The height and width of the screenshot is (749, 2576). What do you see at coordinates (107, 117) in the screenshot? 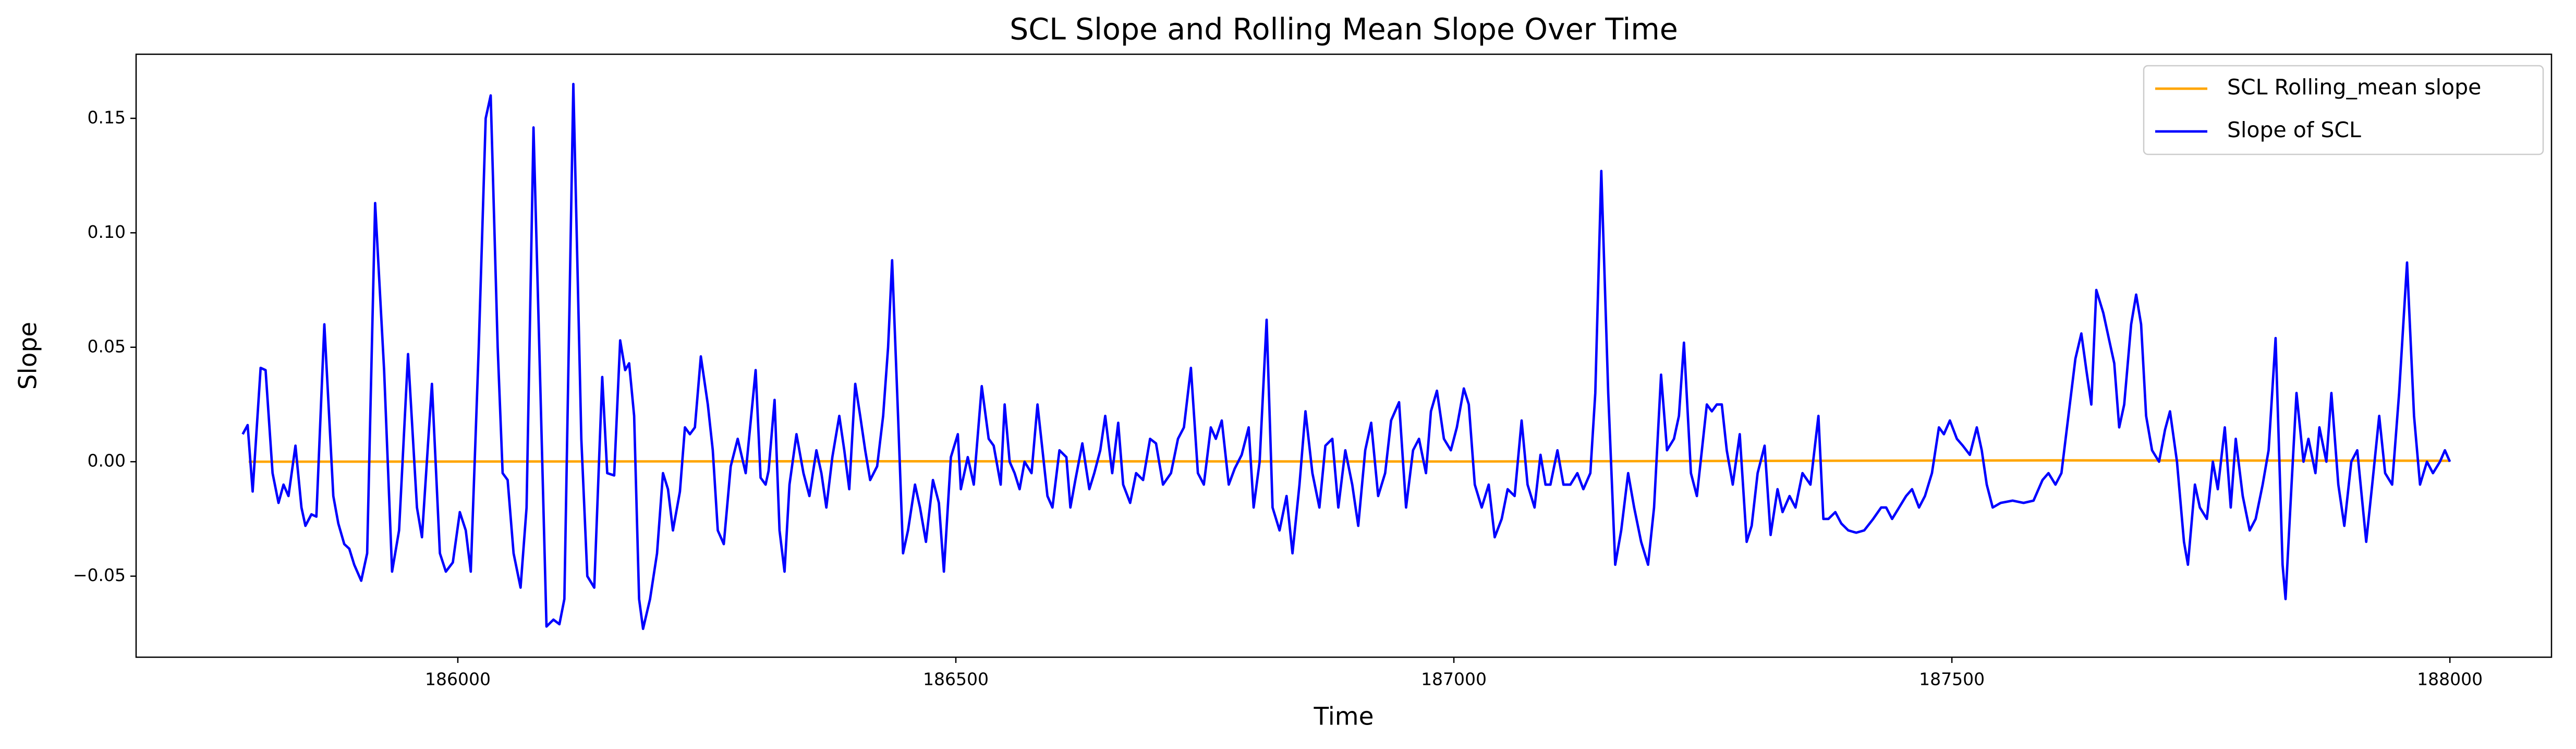
I see `y-tick-label: 0.15` at bounding box center [107, 117].